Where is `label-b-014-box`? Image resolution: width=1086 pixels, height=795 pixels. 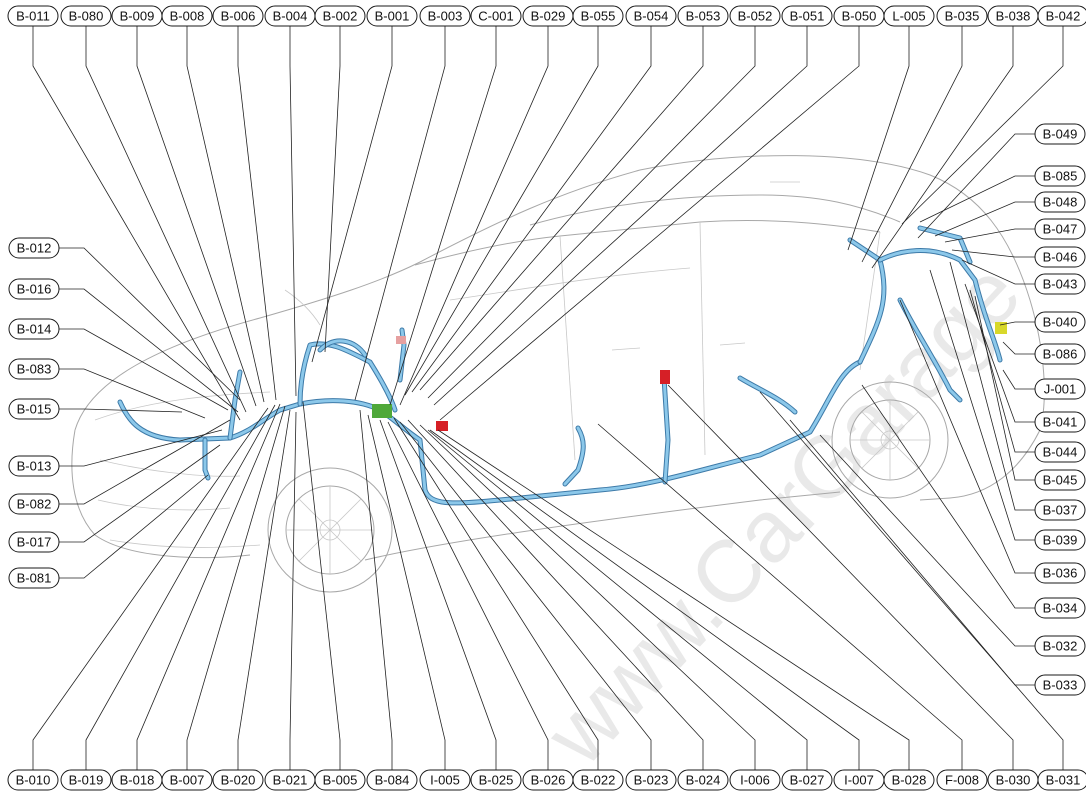
label-b-014-box is located at coordinates (34, 329).